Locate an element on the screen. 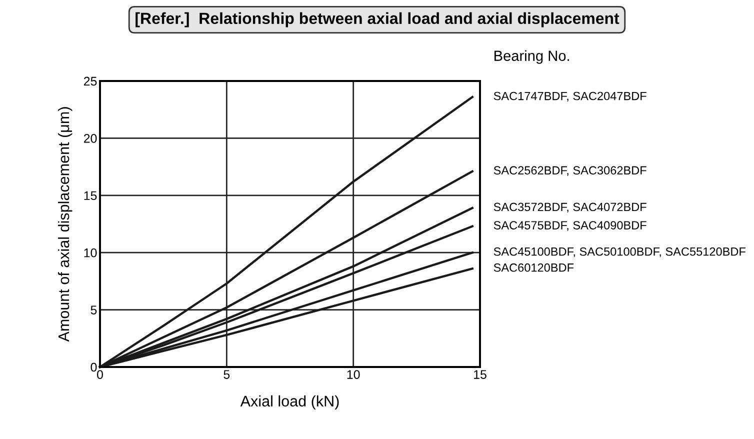  y-tick-label: 25 is located at coordinates (90, 81).